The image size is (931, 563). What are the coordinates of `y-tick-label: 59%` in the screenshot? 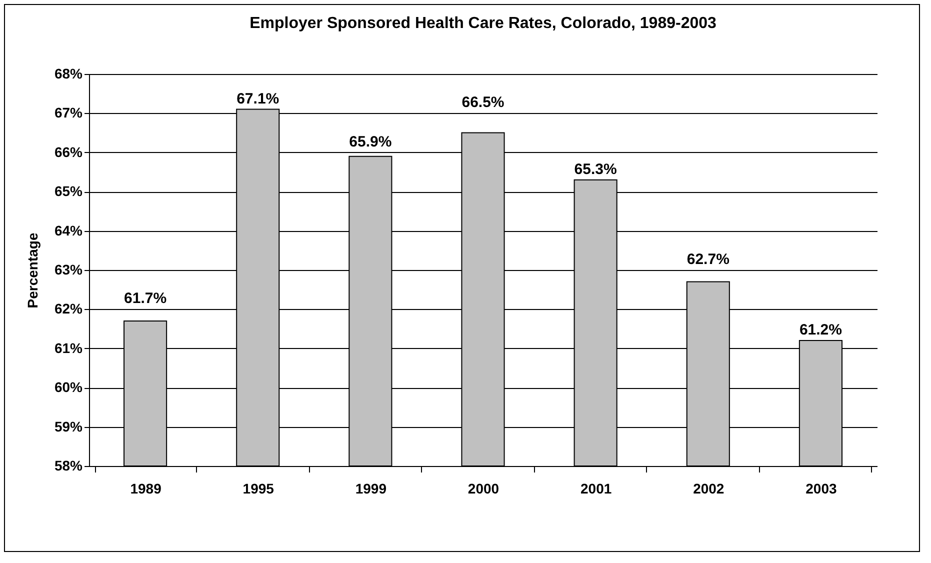 It's located at (69, 426).